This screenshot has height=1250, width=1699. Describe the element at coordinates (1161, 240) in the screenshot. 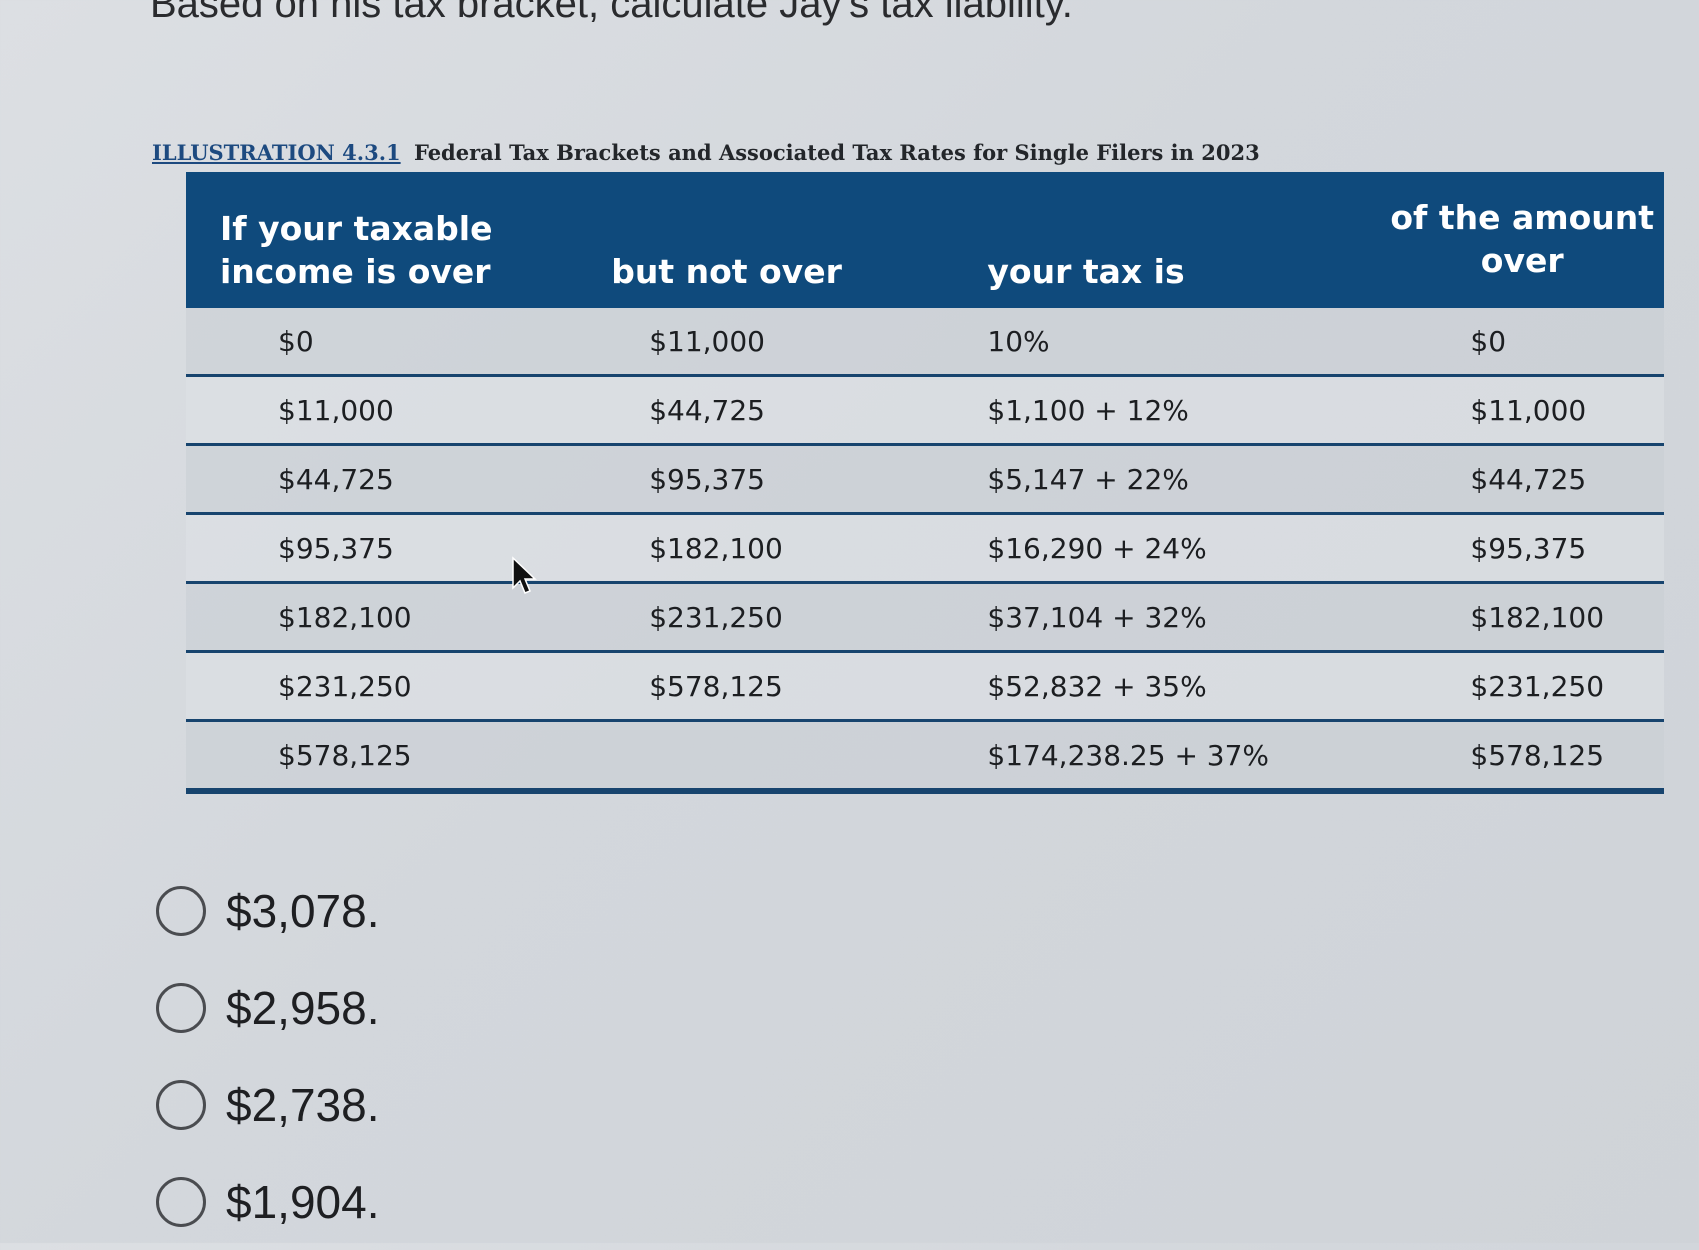

I see `header-tax-is: your tax is` at that location.